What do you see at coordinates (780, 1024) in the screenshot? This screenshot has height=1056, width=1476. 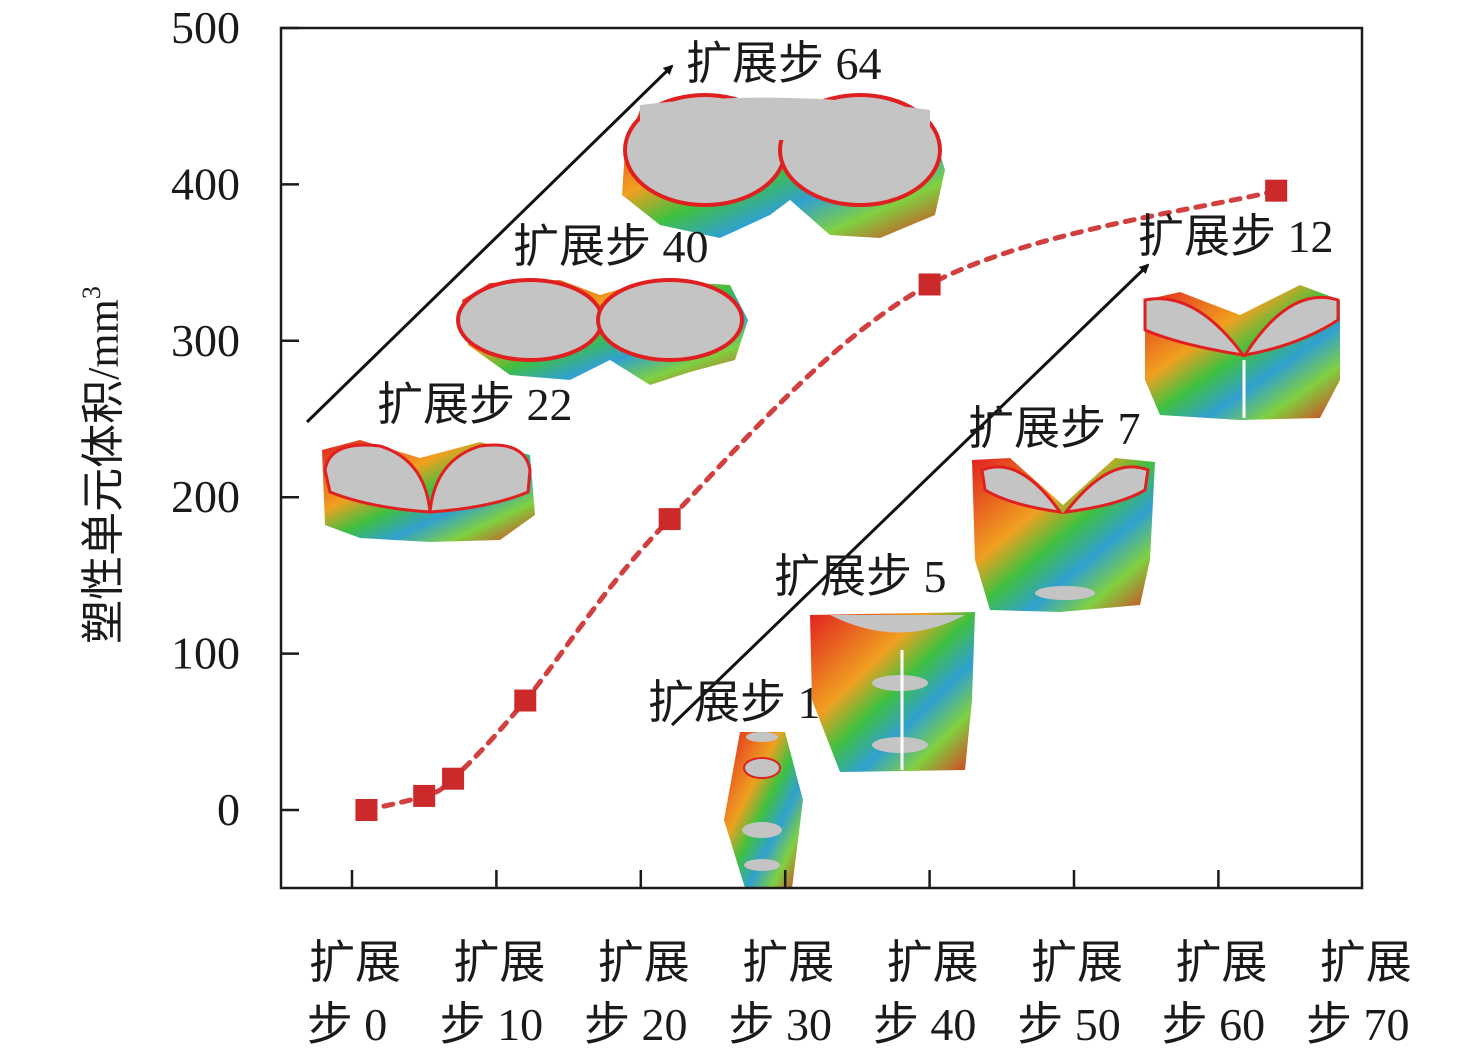 I see `x-tick-label-line2: 步 30` at bounding box center [780, 1024].